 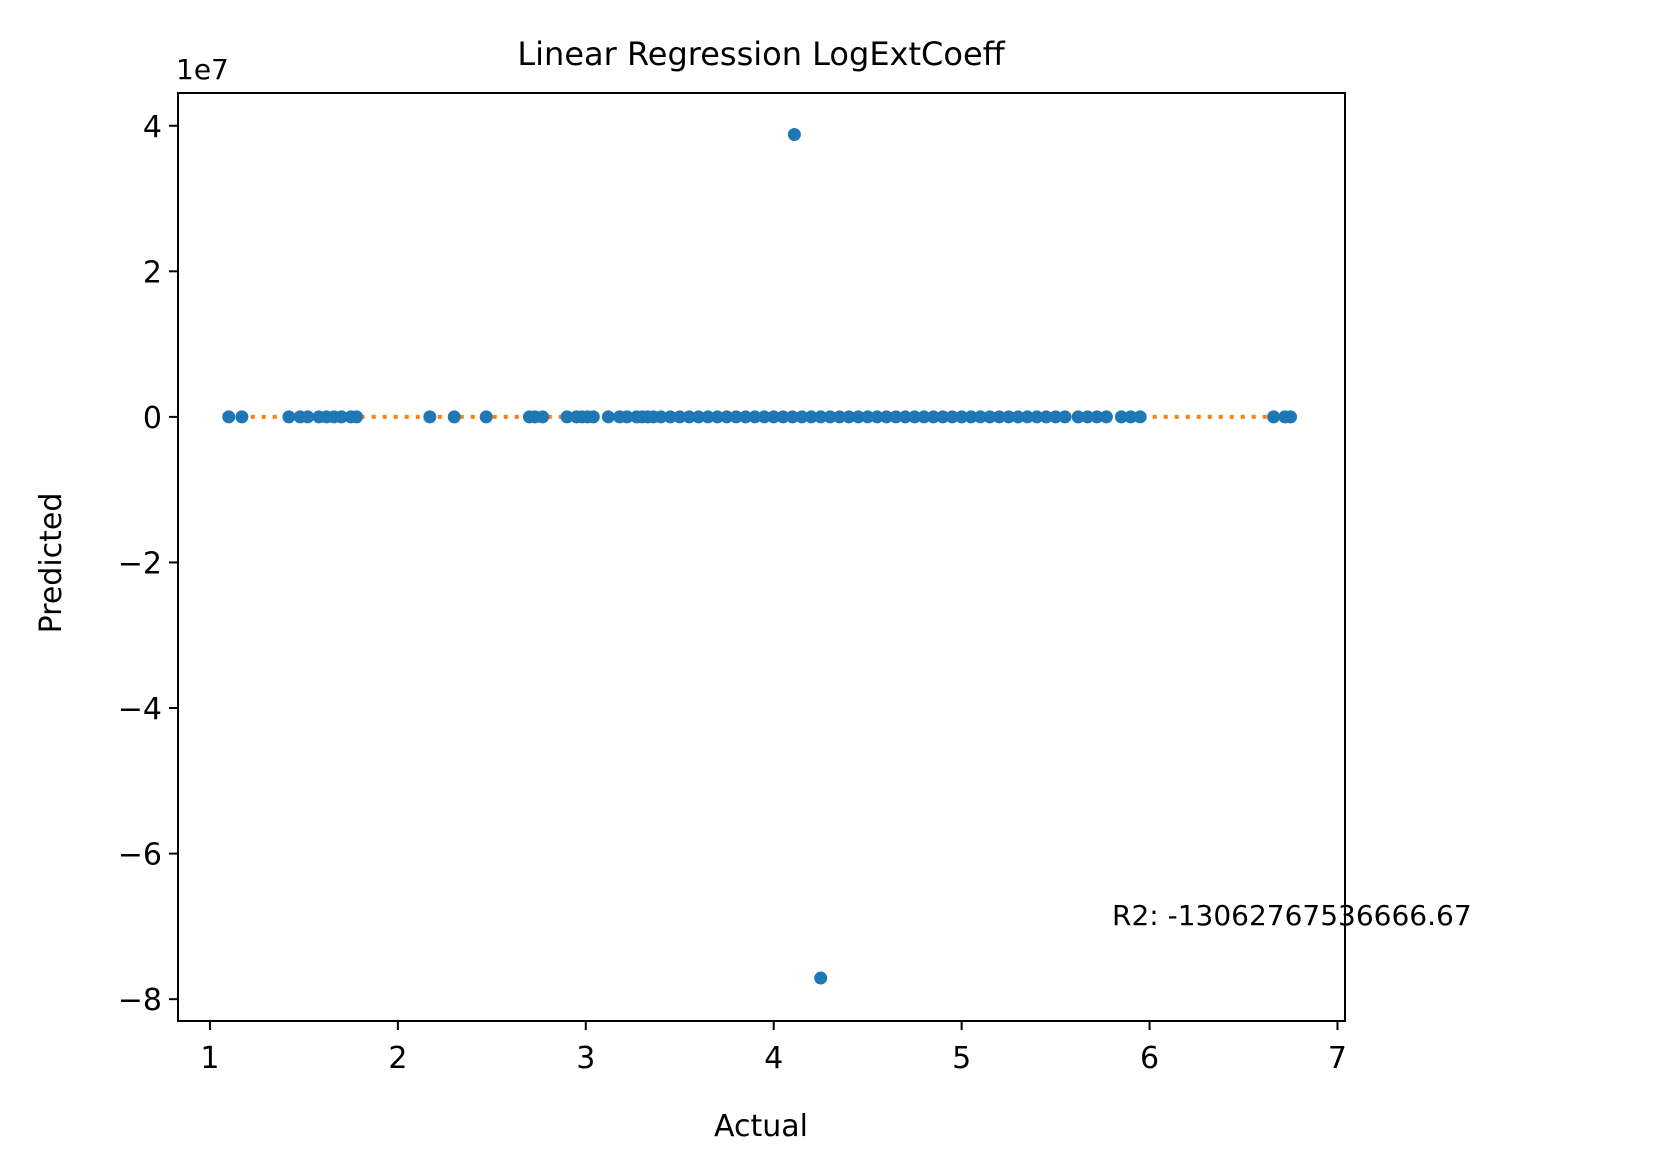 What do you see at coordinates (585, 1058) in the screenshot?
I see `x-tick-label: 3` at bounding box center [585, 1058].